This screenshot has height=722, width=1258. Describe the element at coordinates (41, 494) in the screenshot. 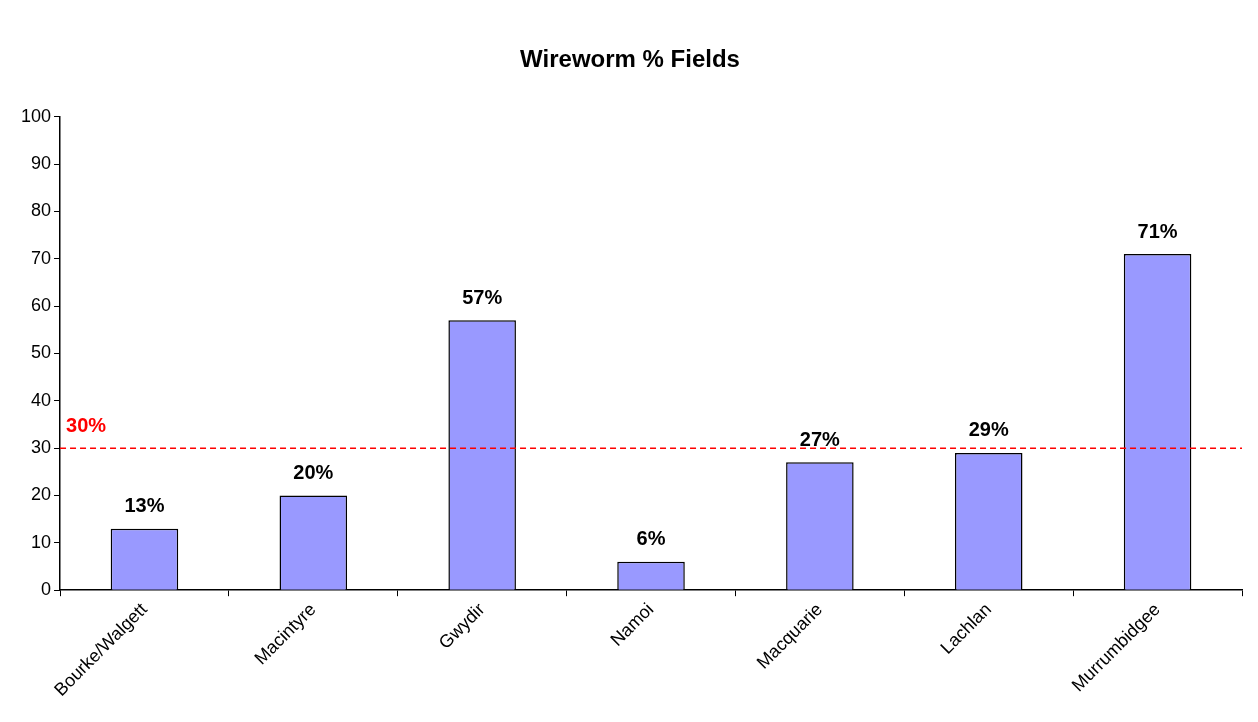

I see `y-tick-label: 20` at that location.